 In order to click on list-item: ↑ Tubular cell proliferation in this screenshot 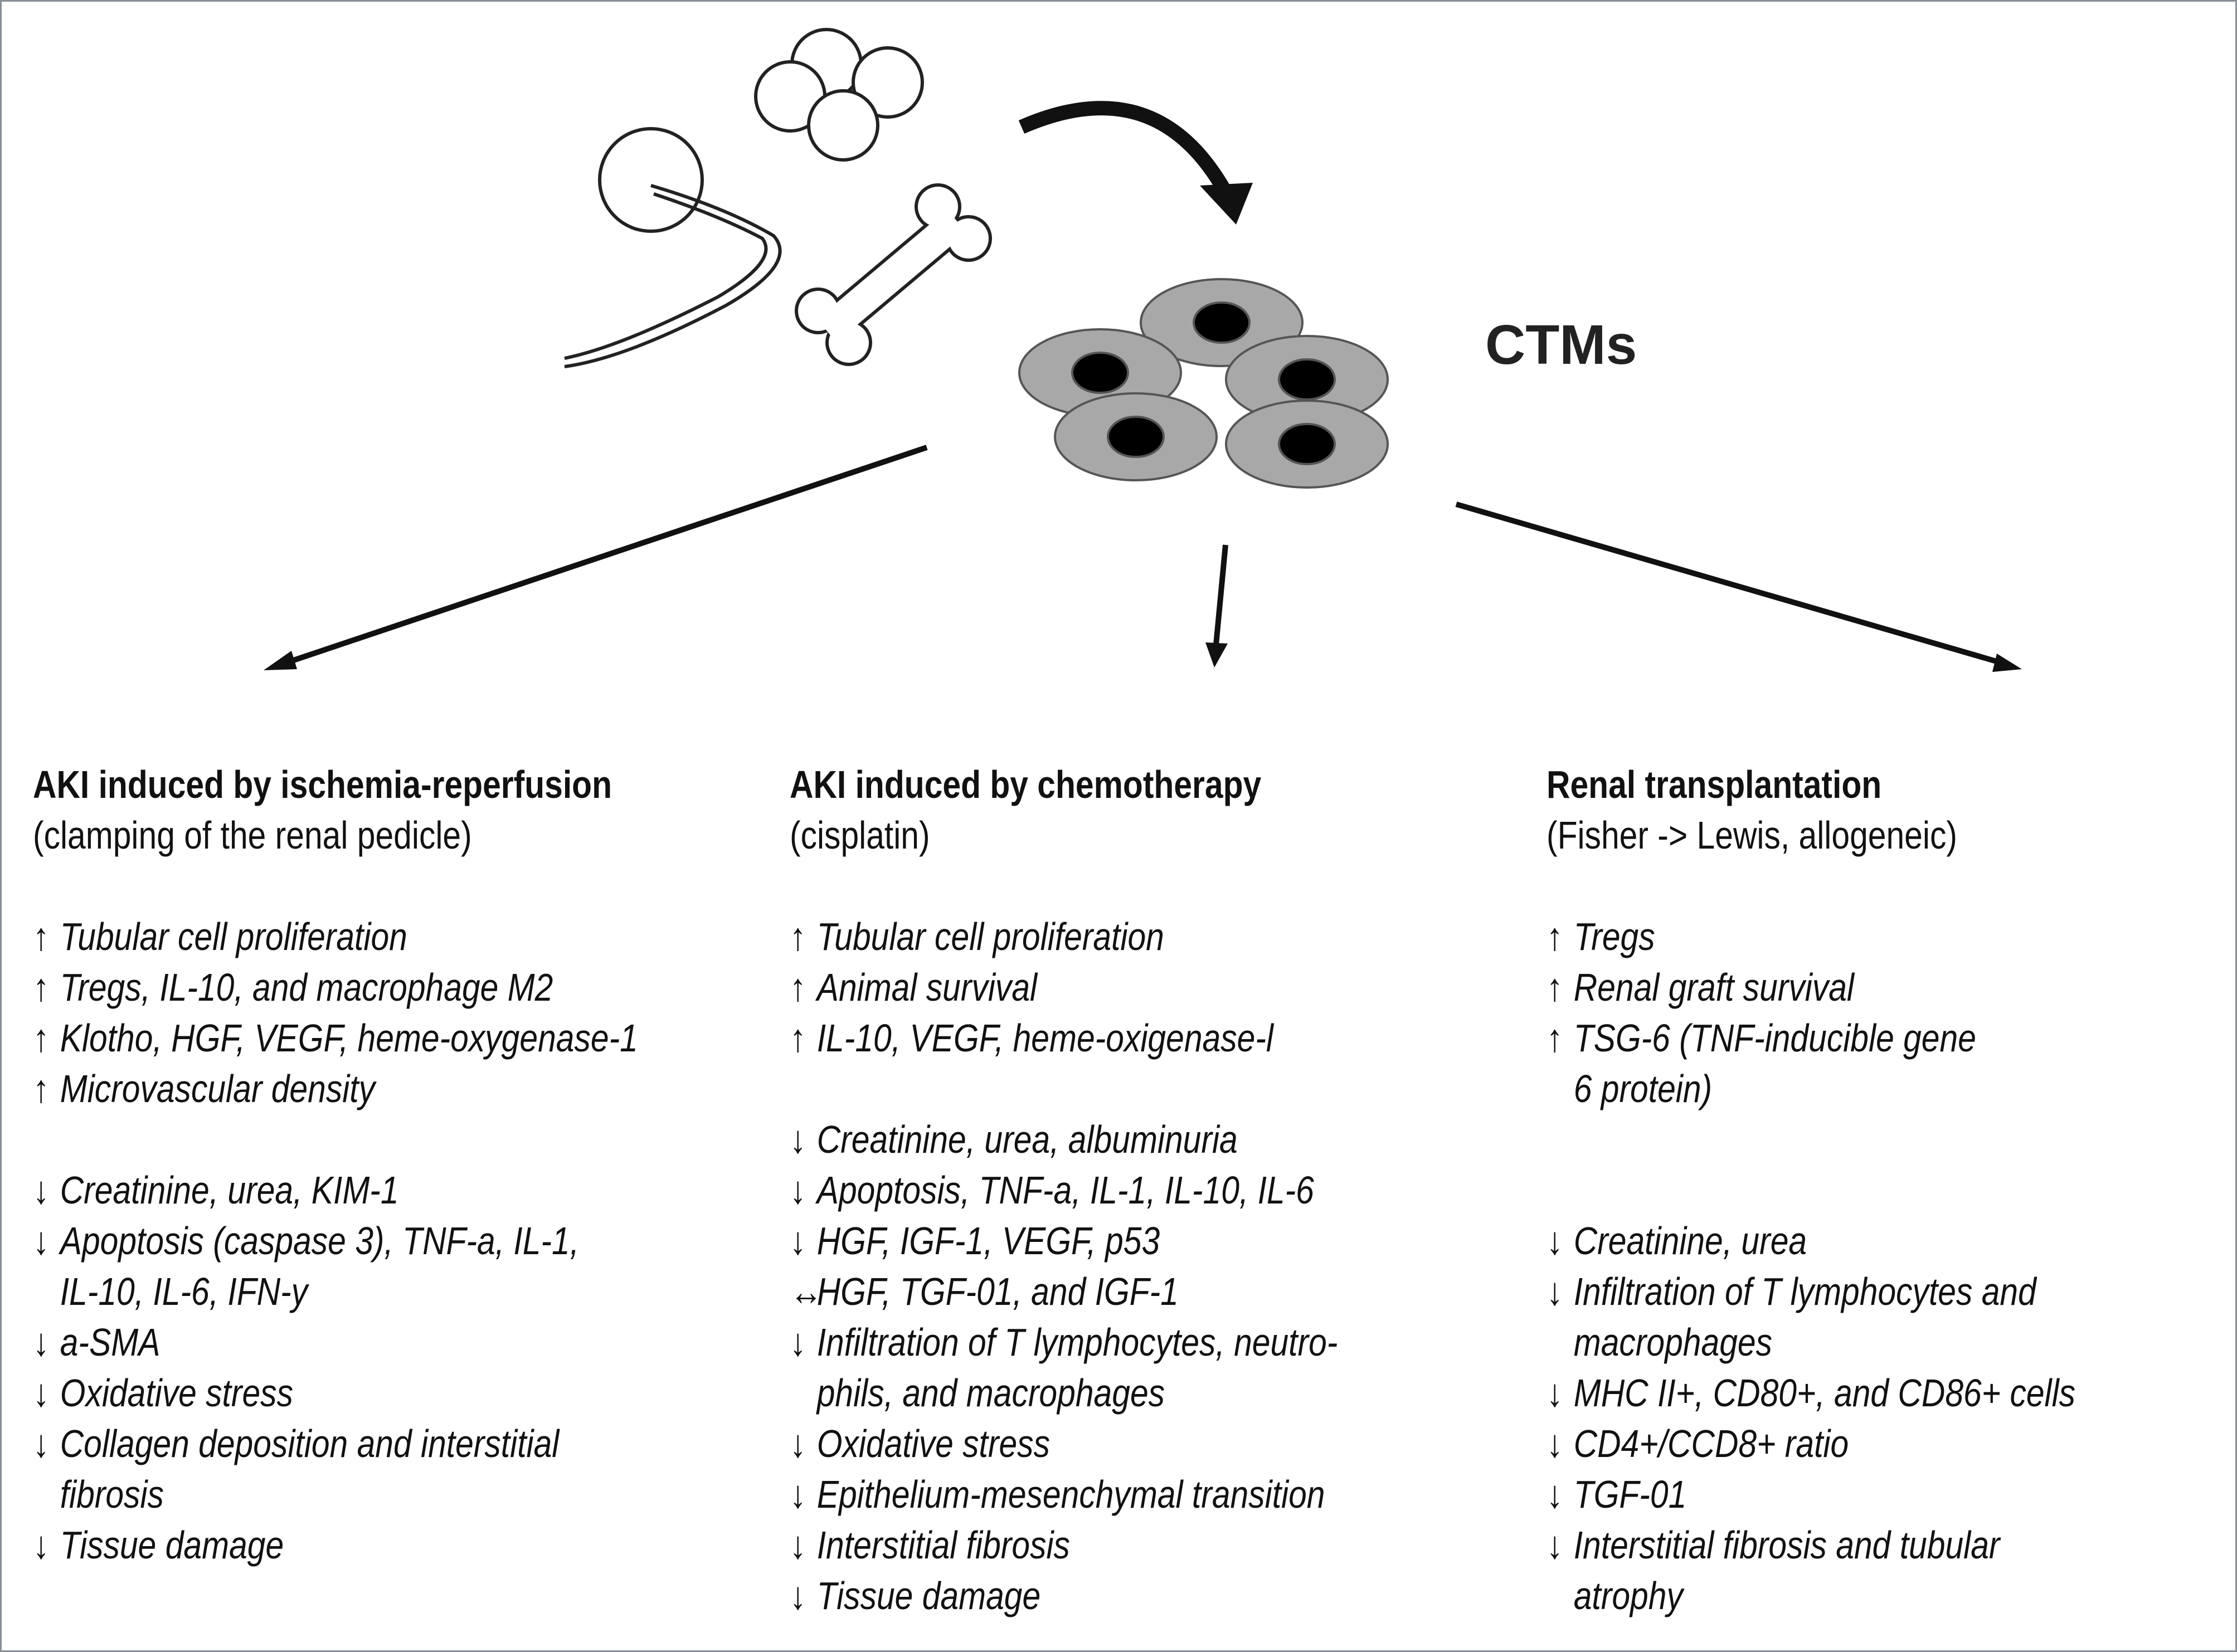, I will do `click(1064, 937)`.